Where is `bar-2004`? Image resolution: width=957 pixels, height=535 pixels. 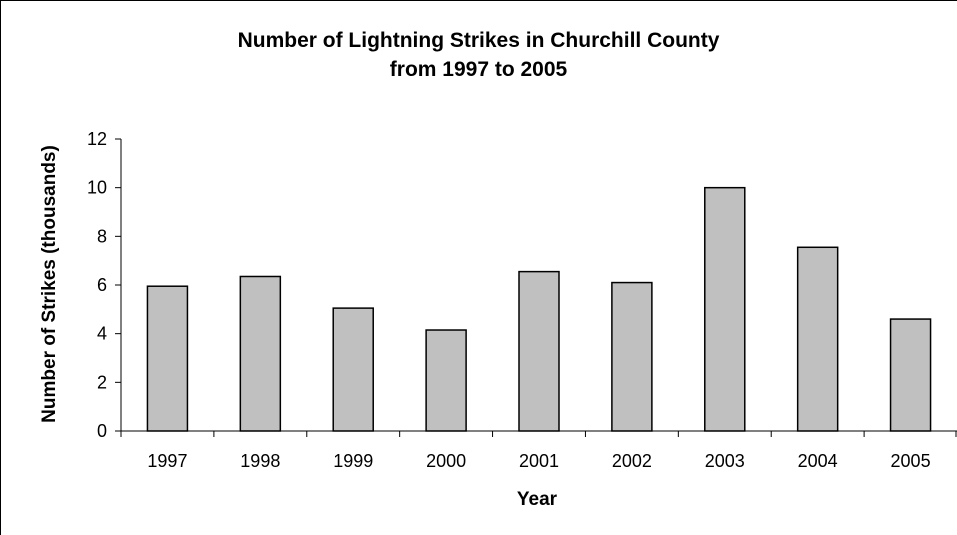
bar-2004 is located at coordinates (817, 339).